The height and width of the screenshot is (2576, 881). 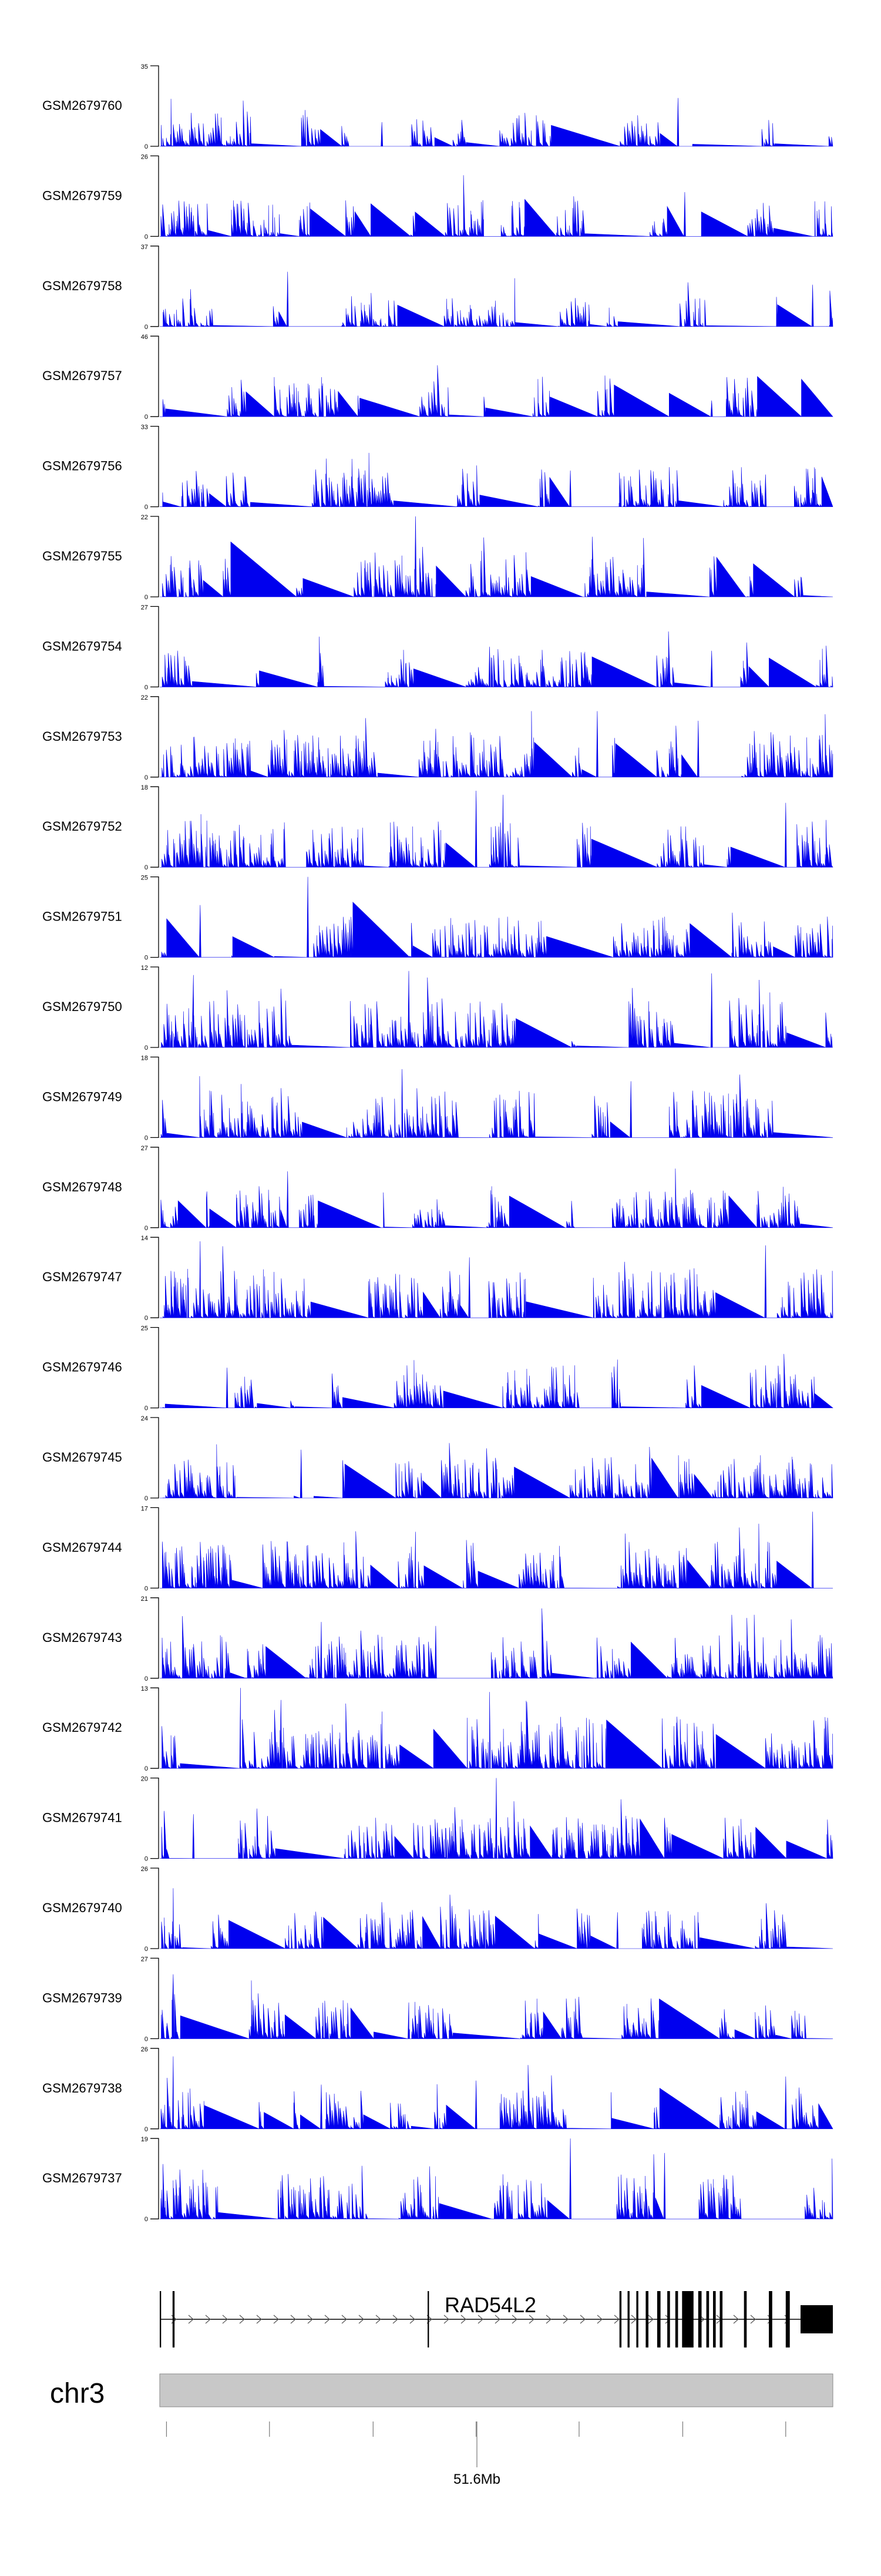 What do you see at coordinates (145, 1599) in the screenshot?
I see `y-max-label: 21` at bounding box center [145, 1599].